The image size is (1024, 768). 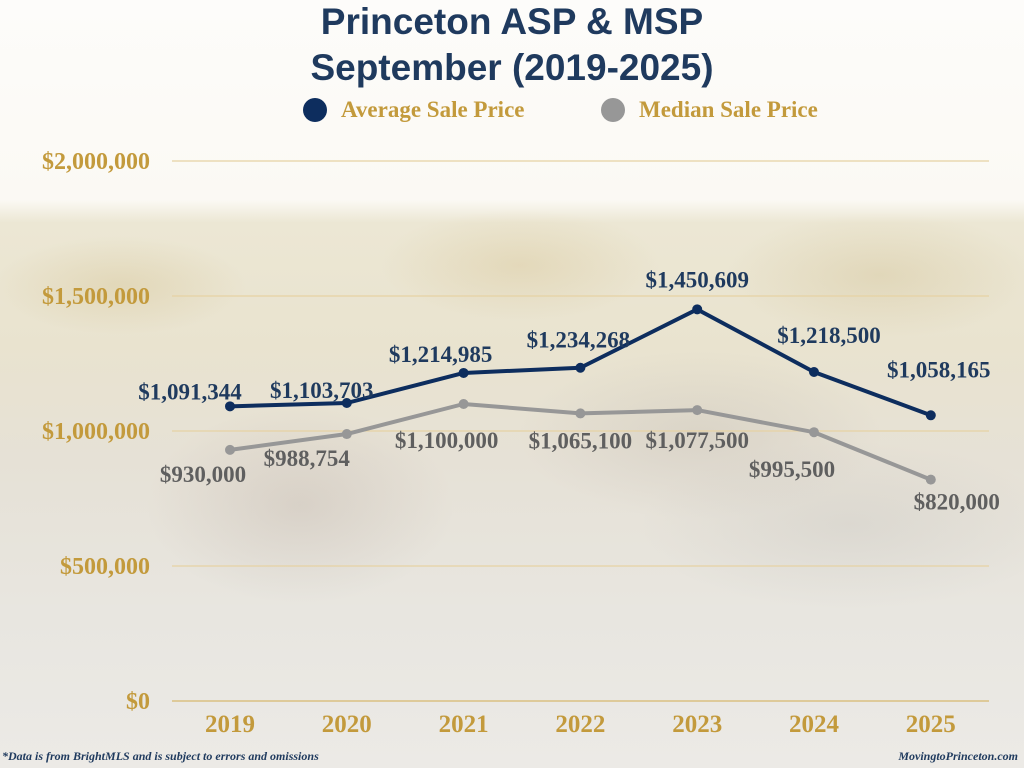 I want to click on legend-item-median: Median Sale Price, so click(x=709, y=110).